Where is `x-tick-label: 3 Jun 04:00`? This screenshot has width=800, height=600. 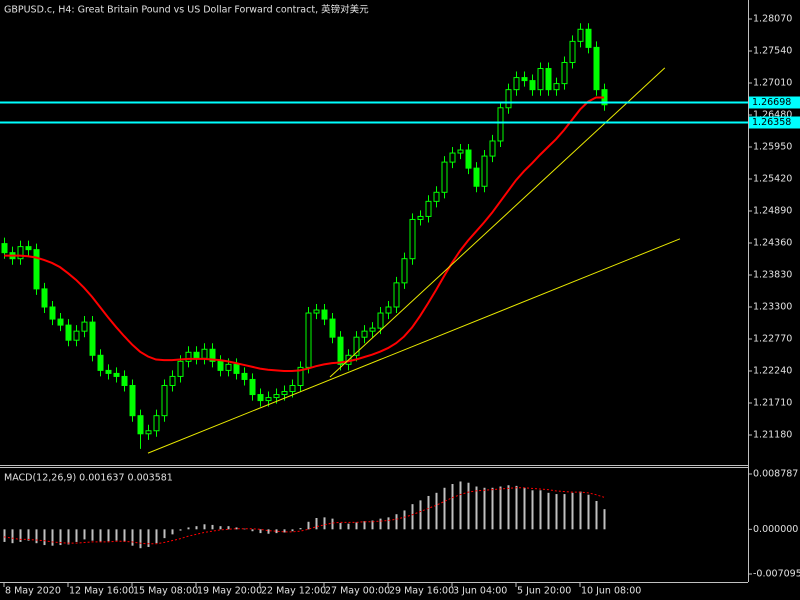 x-tick-label: 3 Jun 04:00 is located at coordinates (480, 591).